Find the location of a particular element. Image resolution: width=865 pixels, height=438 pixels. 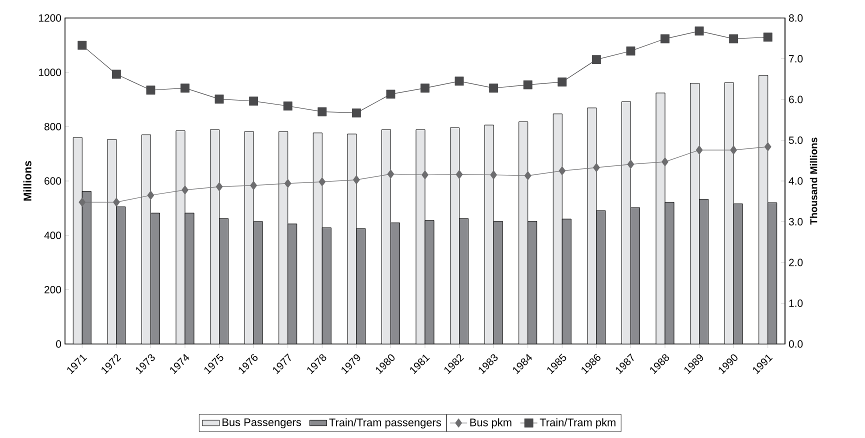

y2-tick-label: 6.0 is located at coordinates (796, 100).